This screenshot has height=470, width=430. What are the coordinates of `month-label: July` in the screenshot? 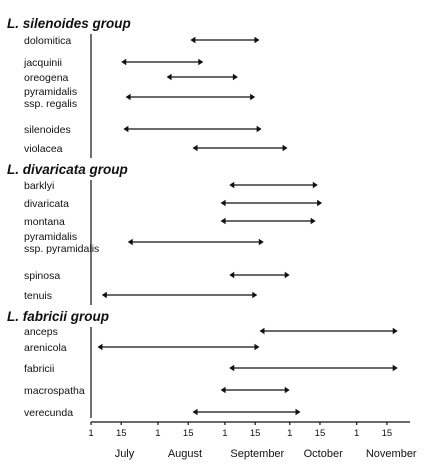 It's located at (125, 454).